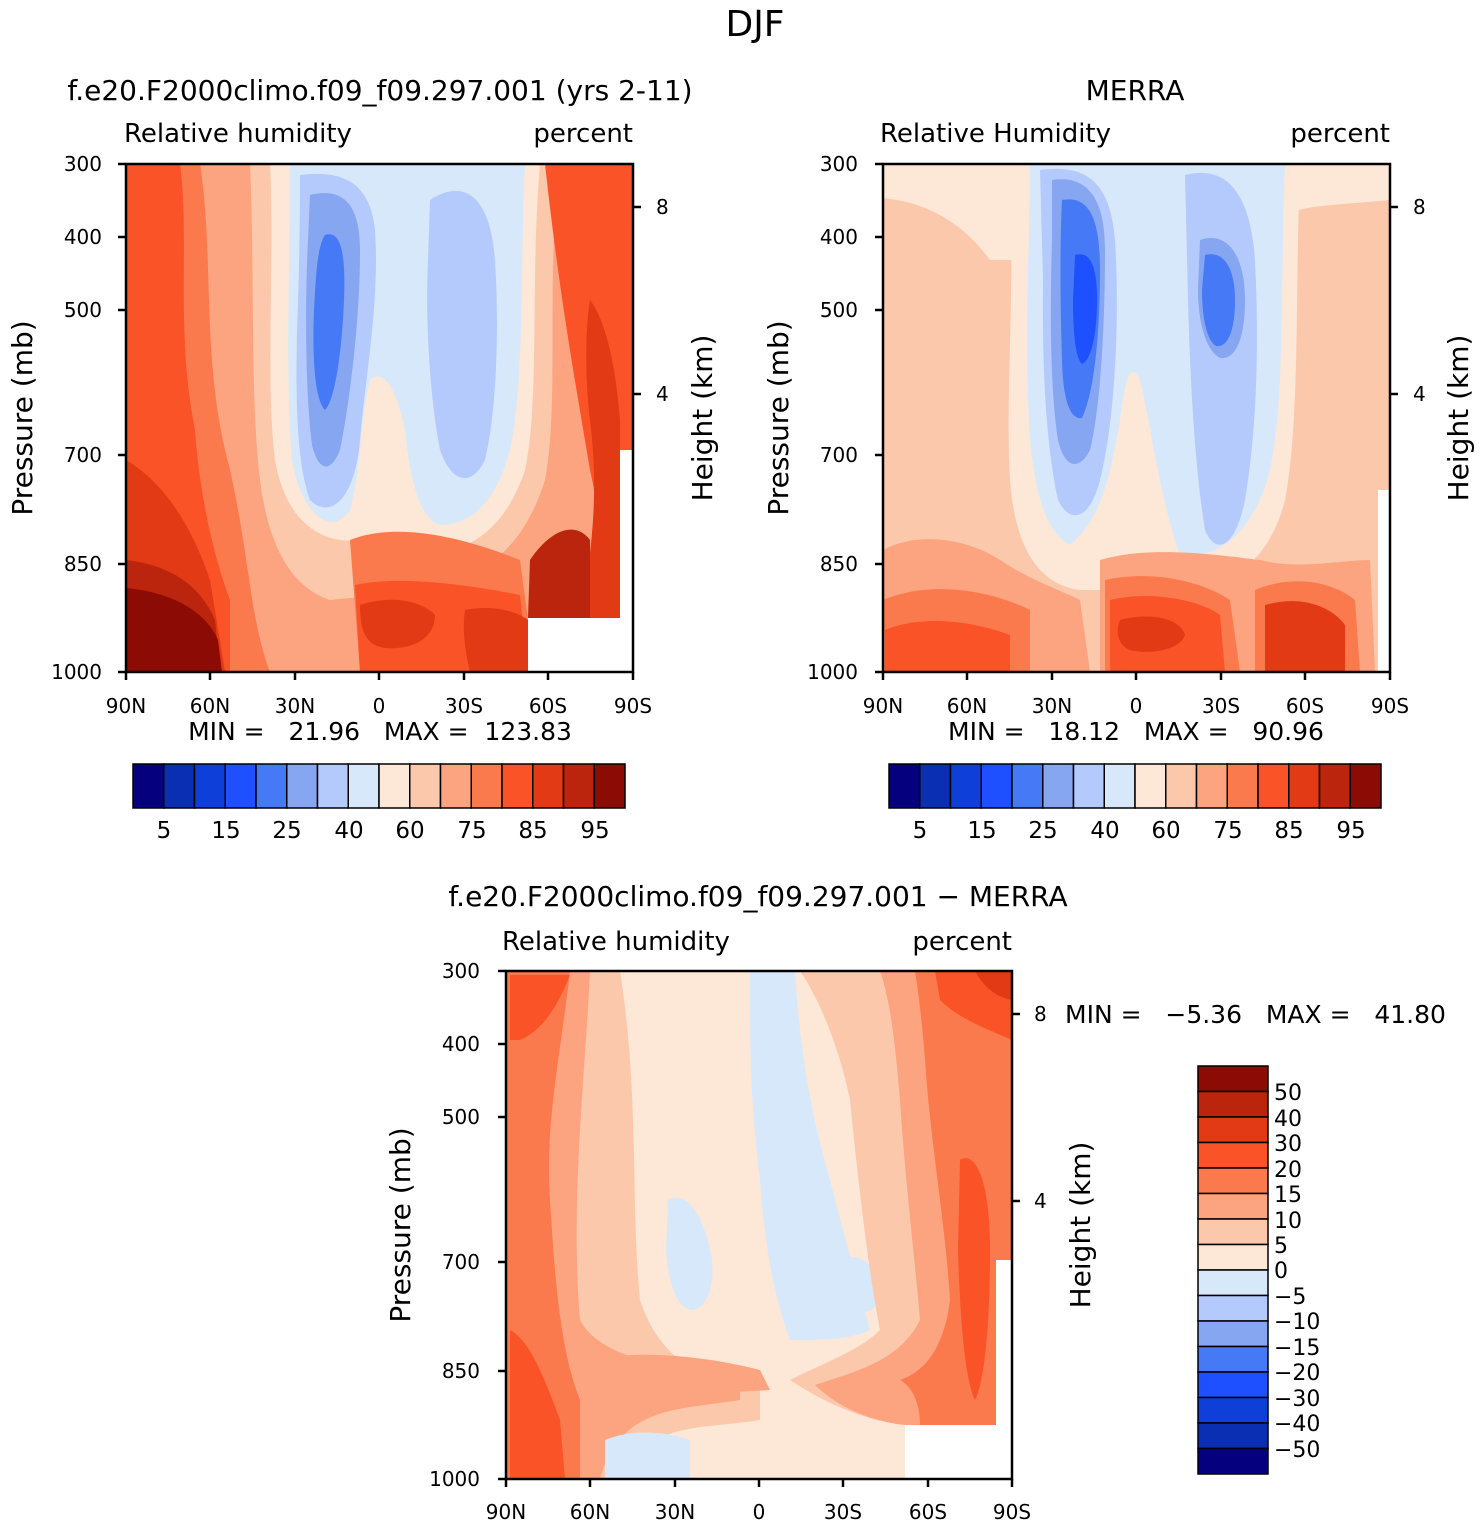 The width and height of the screenshot is (1480, 1526). Describe the element at coordinates (651, 300) in the screenshot. I see `panel-model-right-ticks: 8 4` at that location.